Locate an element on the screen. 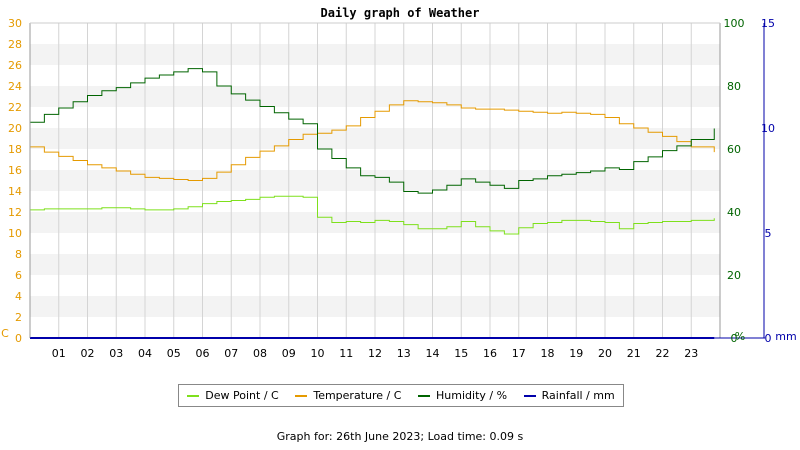 The image size is (800, 450). legend-swatch-temperature is located at coordinates (301, 395).